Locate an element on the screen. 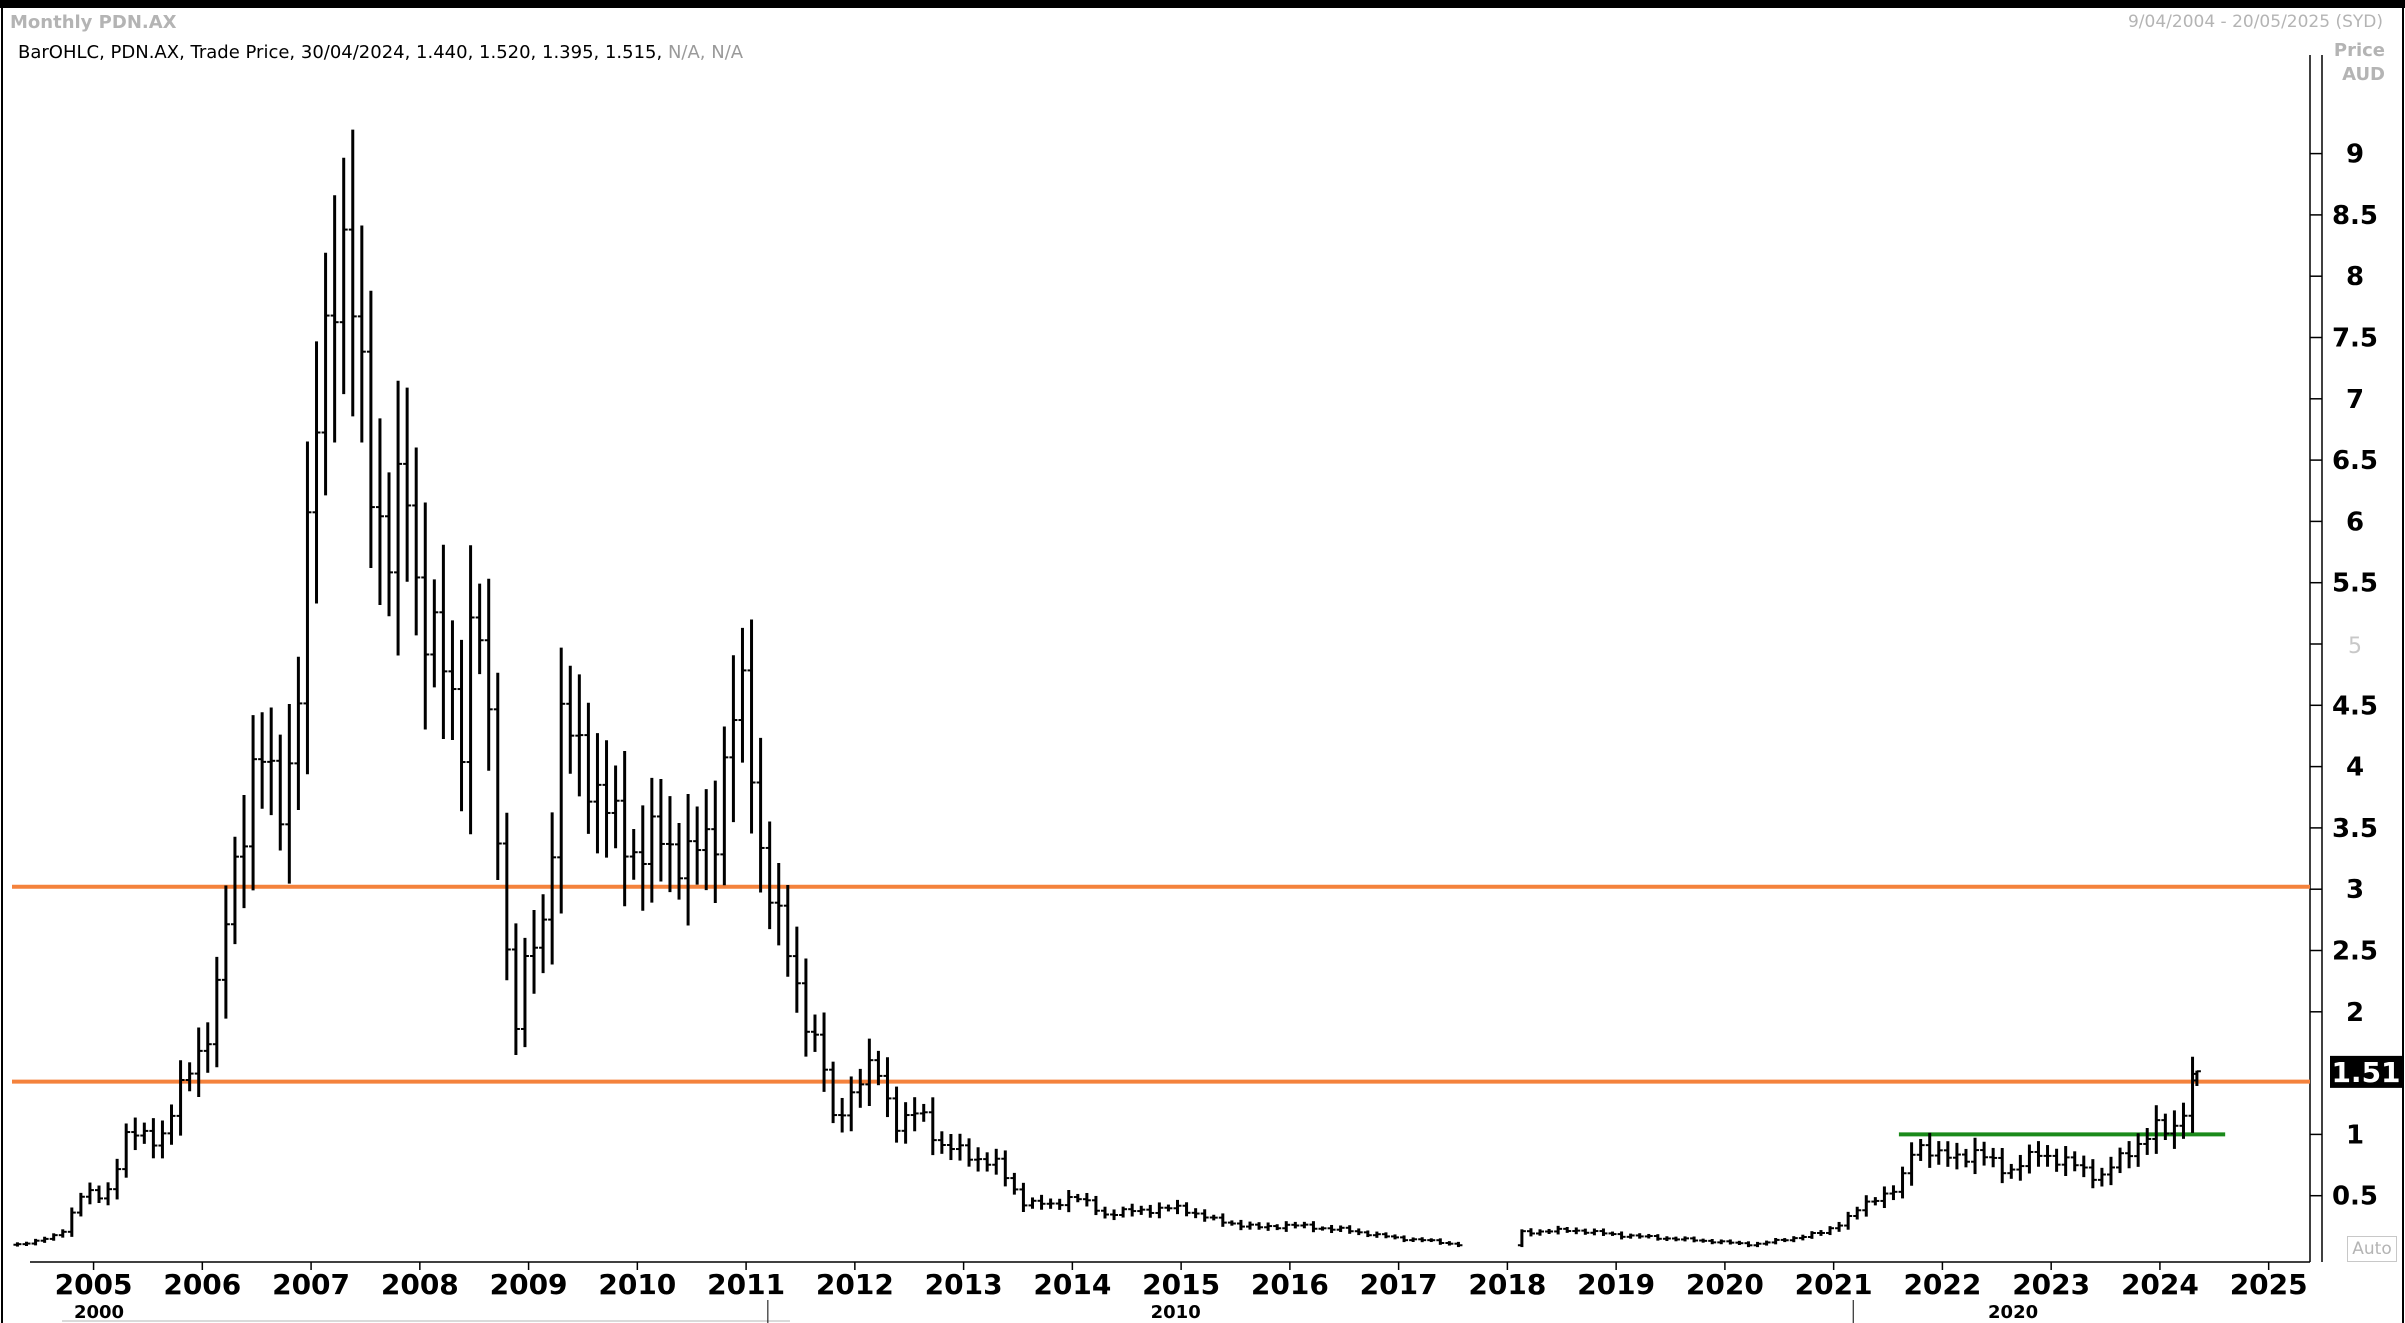 The width and height of the screenshot is (2405, 1323). decade-label: 2010 is located at coordinates (1176, 1312).